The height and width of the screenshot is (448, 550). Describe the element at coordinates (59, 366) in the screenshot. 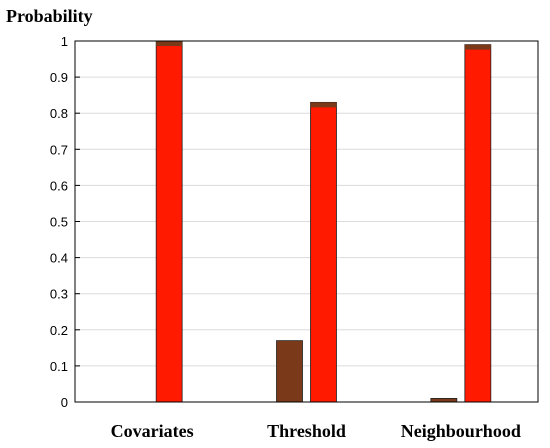

I see `y-tick-label: 0.1` at that location.